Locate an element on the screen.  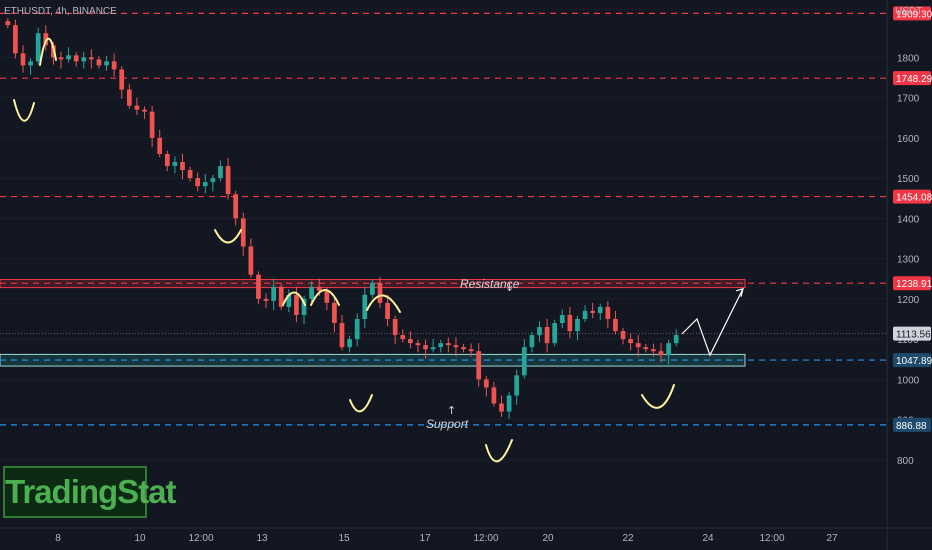
price-badge-label: 1238.91 is located at coordinates (914, 284).